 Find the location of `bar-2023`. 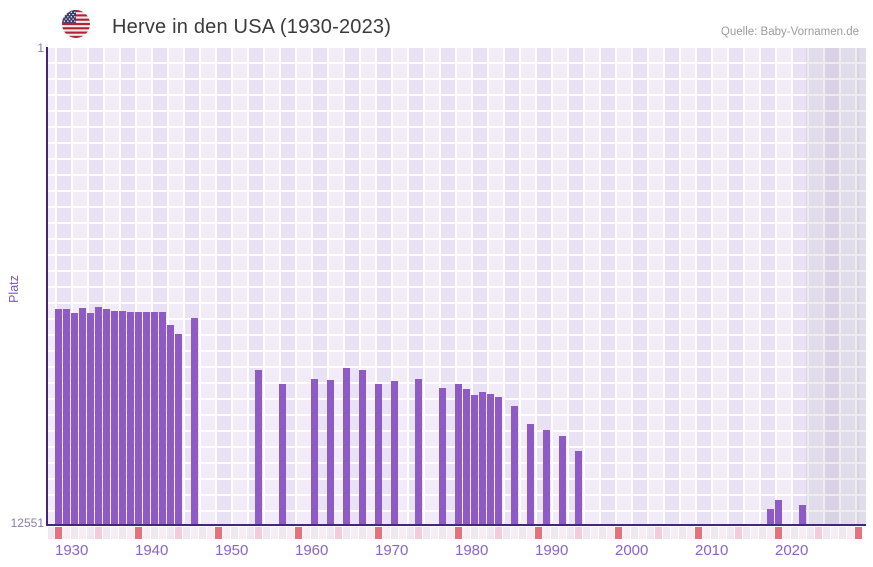

bar-2023 is located at coordinates (802, 514).